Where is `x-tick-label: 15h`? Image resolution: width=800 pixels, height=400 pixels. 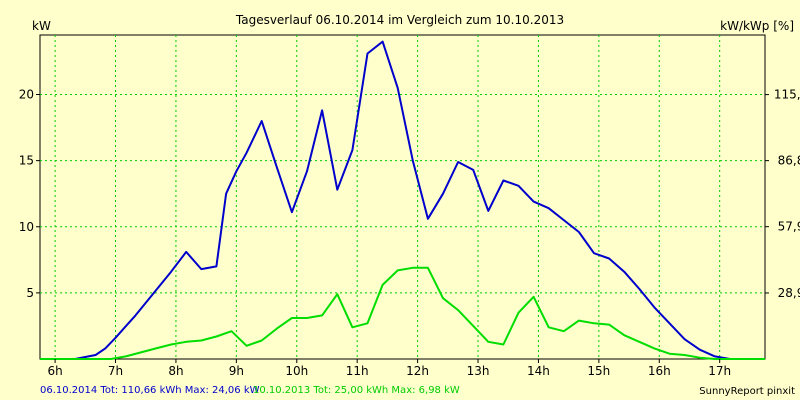 x-tick-label: 15h is located at coordinates (598, 371).